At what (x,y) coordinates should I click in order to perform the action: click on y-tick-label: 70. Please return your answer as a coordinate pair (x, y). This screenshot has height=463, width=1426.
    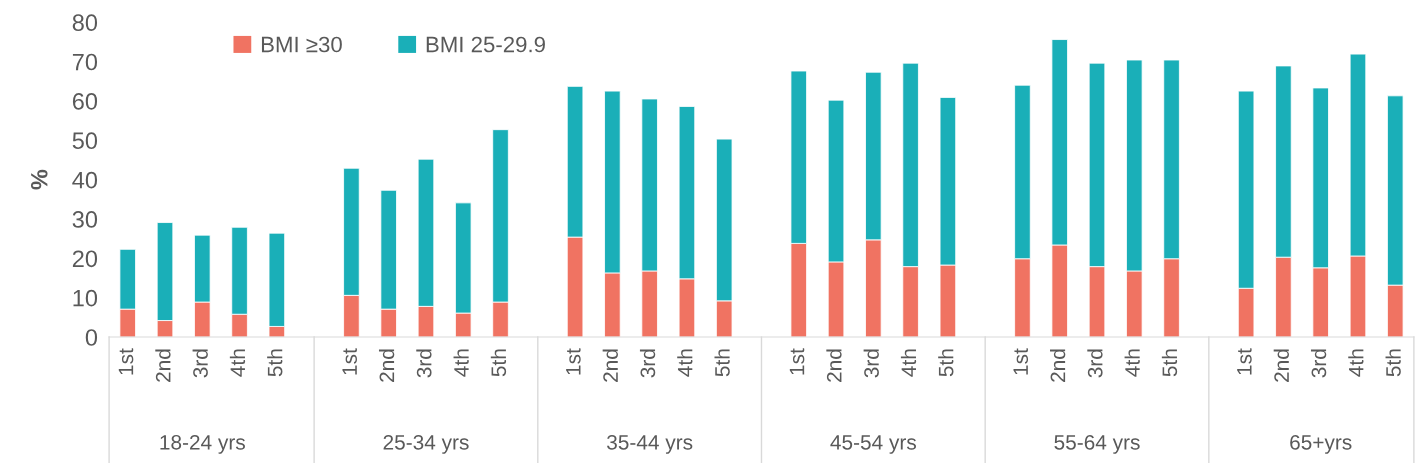
    Looking at the image, I should click on (85, 62).